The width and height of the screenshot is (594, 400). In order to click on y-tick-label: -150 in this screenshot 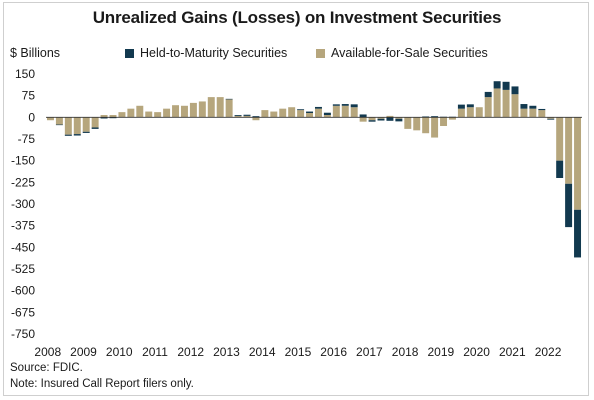, I will do `click(23, 161)`.